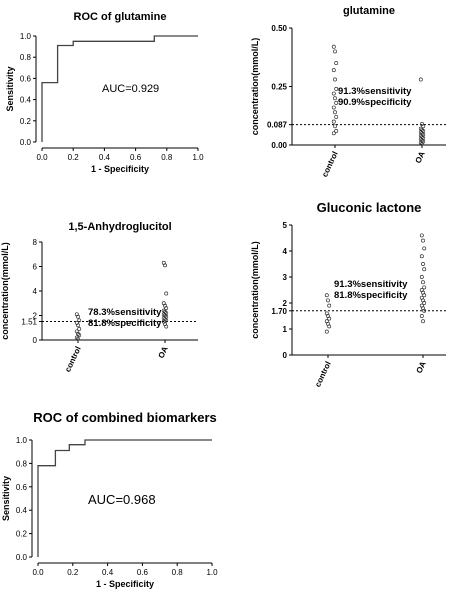 Image resolution: width=474 pixels, height=594 pixels. What do you see at coordinates (279, 145) in the screenshot?
I see `y-tick-label: 0.00` at bounding box center [279, 145].